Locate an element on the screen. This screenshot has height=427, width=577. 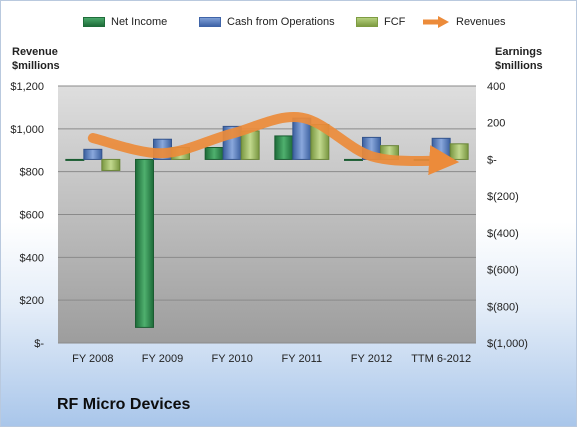
right-tick-label: $(600) is located at coordinates (503, 271).